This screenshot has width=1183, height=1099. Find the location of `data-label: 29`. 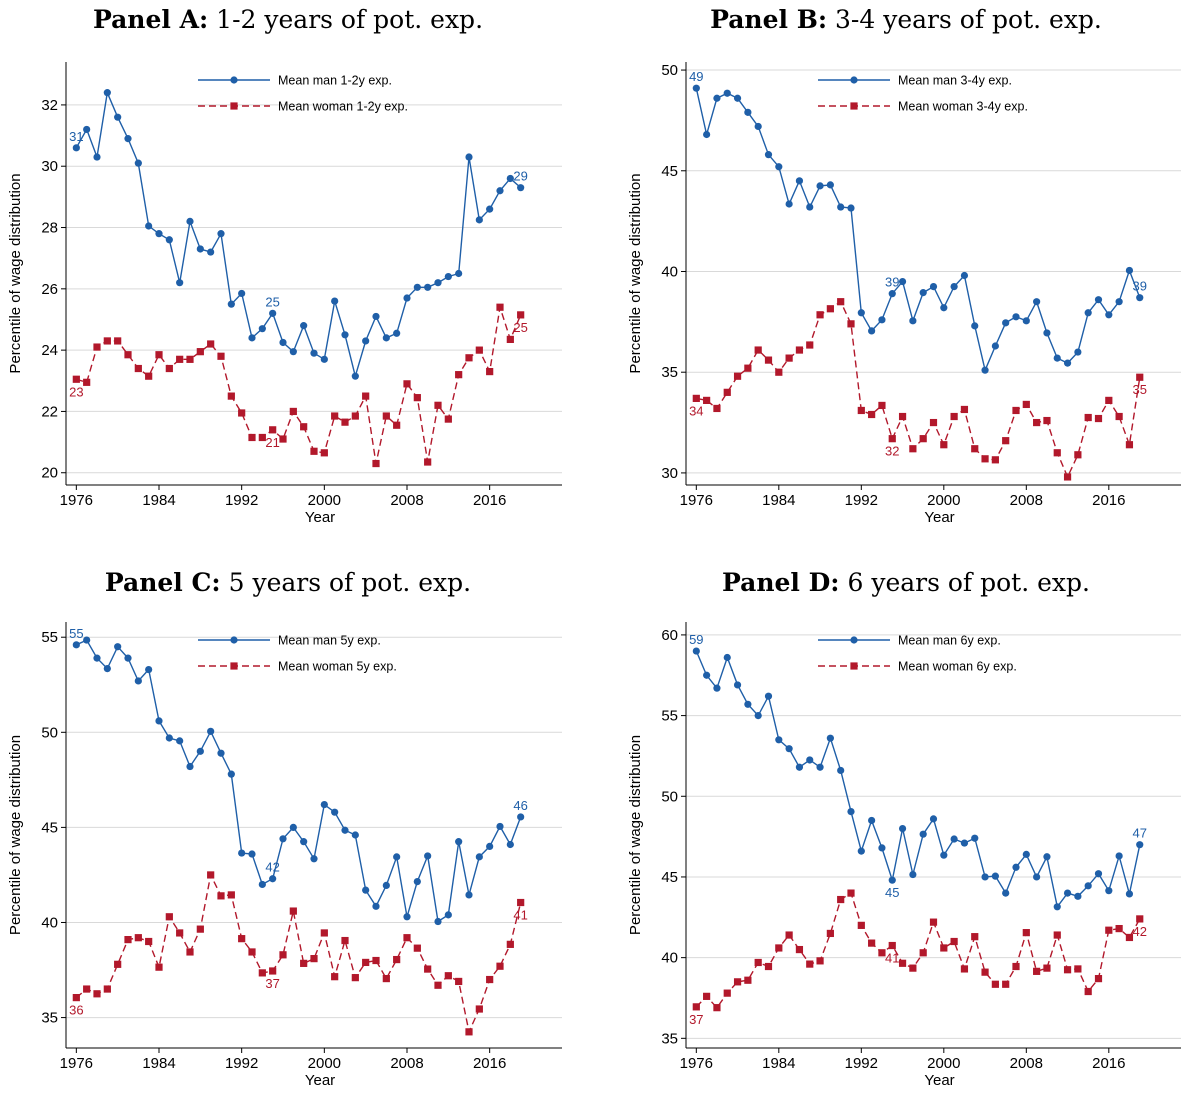

data-label: 29 is located at coordinates (520, 176).